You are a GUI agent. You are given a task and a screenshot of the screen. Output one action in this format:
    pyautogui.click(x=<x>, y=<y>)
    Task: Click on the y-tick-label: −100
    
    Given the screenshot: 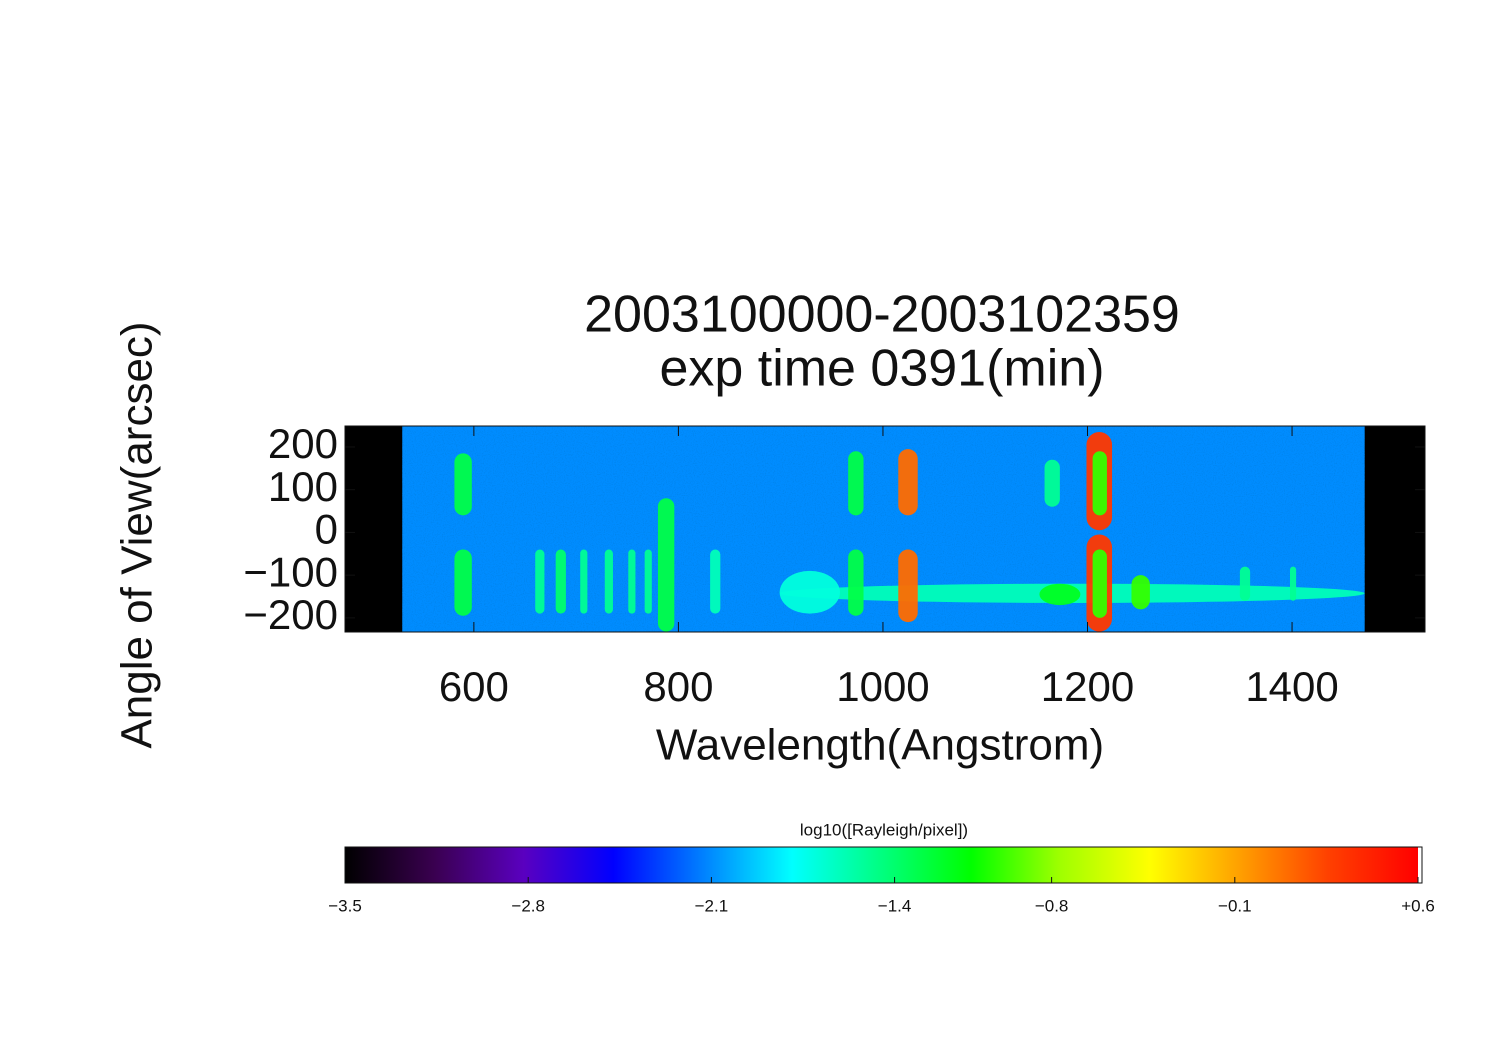 What is the action you would take?
    pyautogui.click(x=290, y=571)
    